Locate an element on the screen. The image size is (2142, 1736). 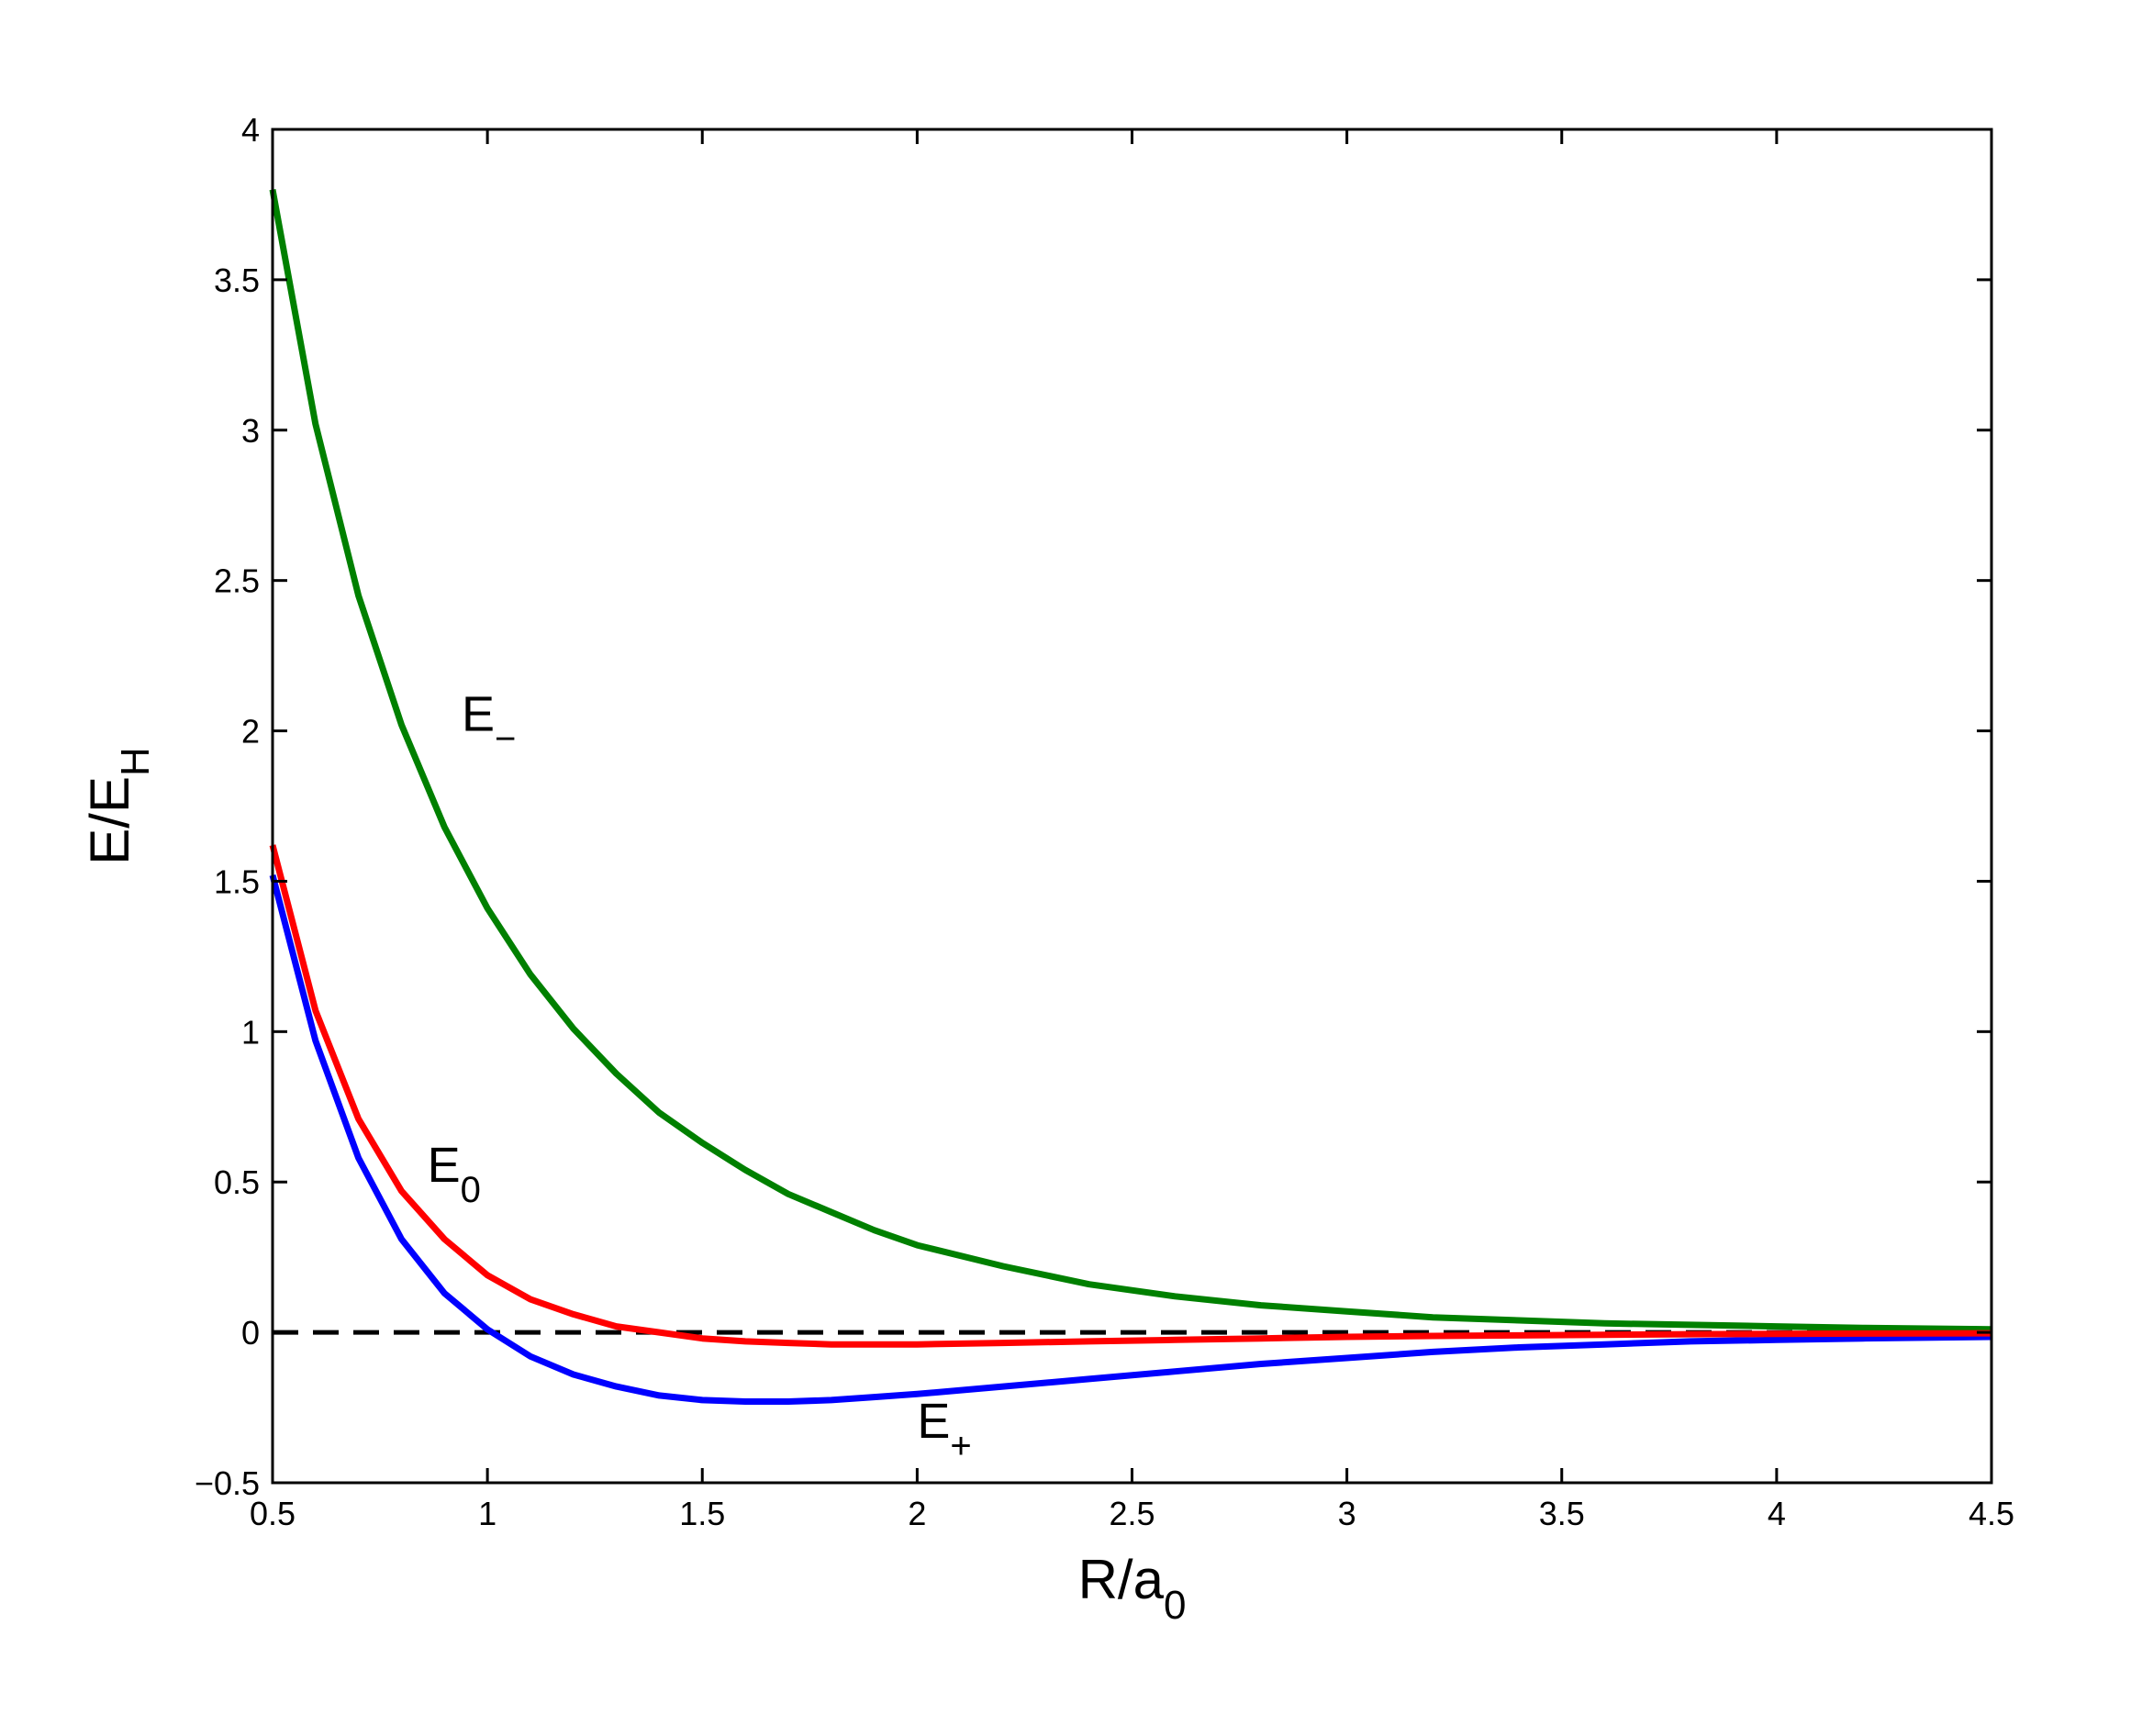
y-tick-label: 3 is located at coordinates (250, 431).